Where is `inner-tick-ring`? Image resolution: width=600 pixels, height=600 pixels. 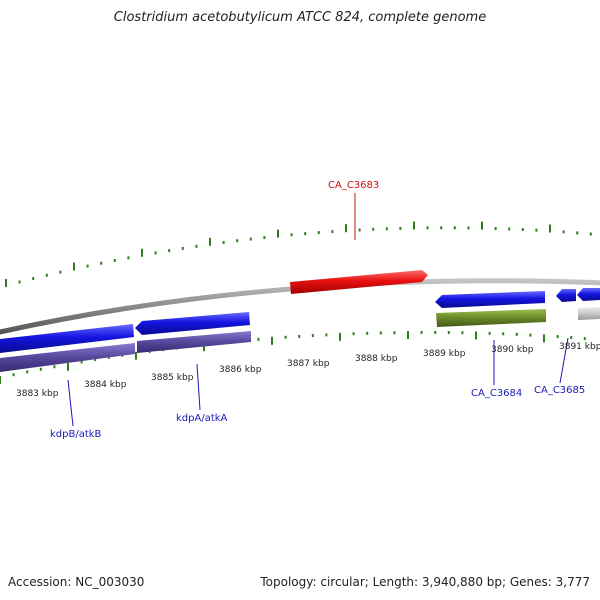
inner-tick-ring is located at coordinates (293, 357).